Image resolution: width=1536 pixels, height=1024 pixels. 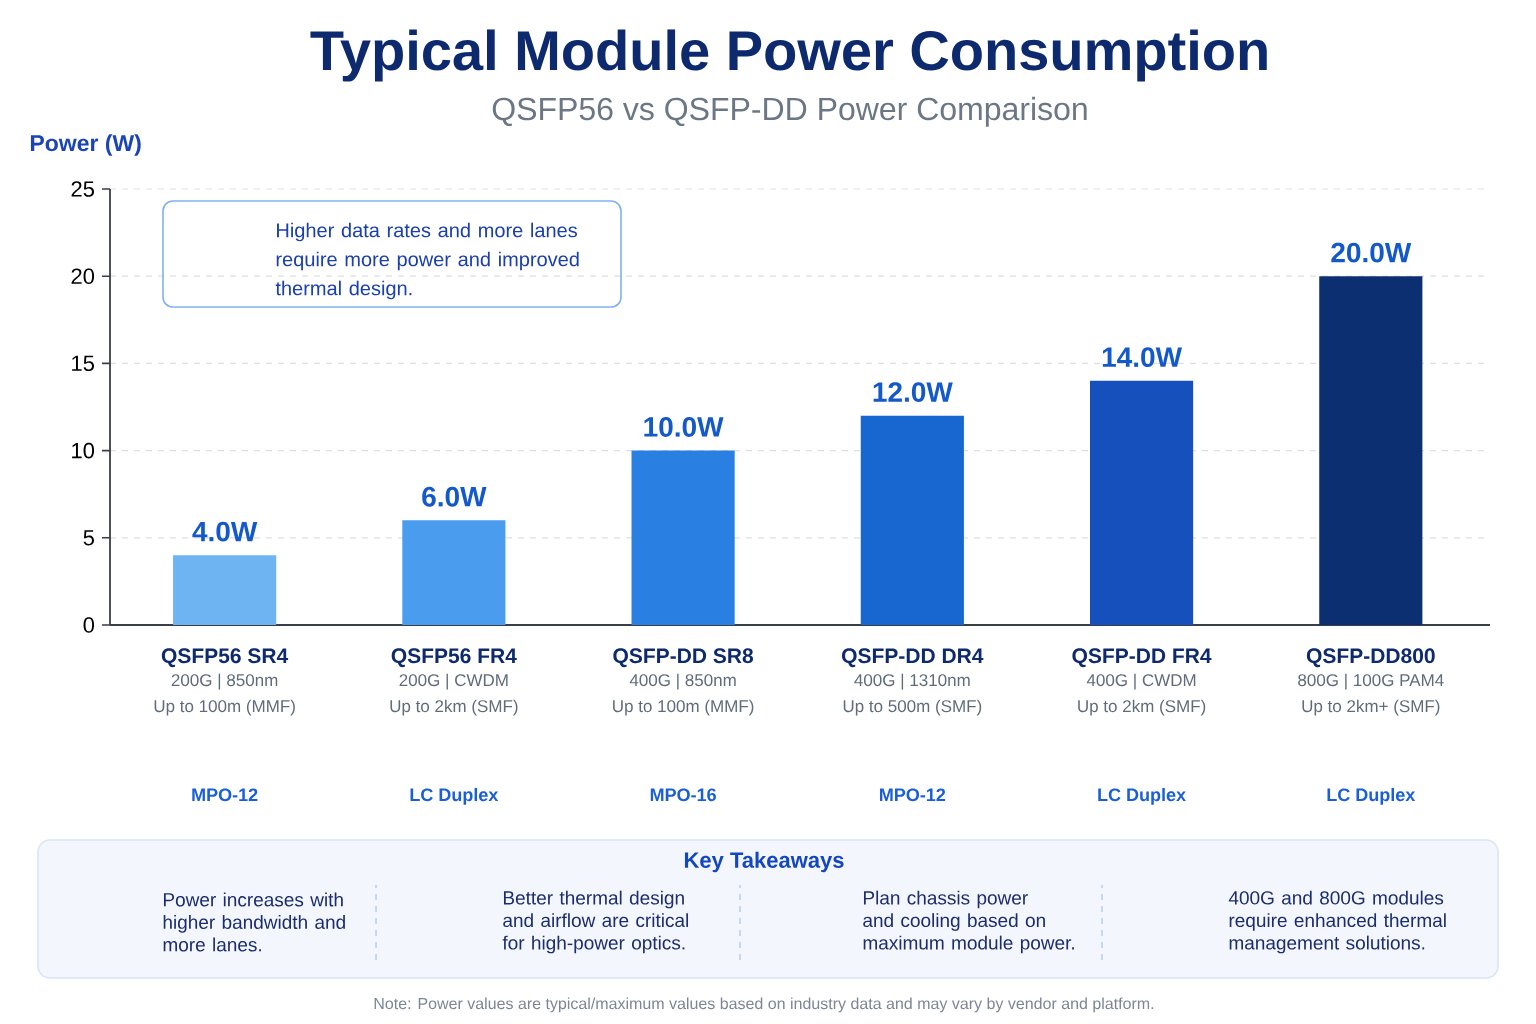 I want to click on text: Up to 500m (SMF), so click(x=912, y=707).